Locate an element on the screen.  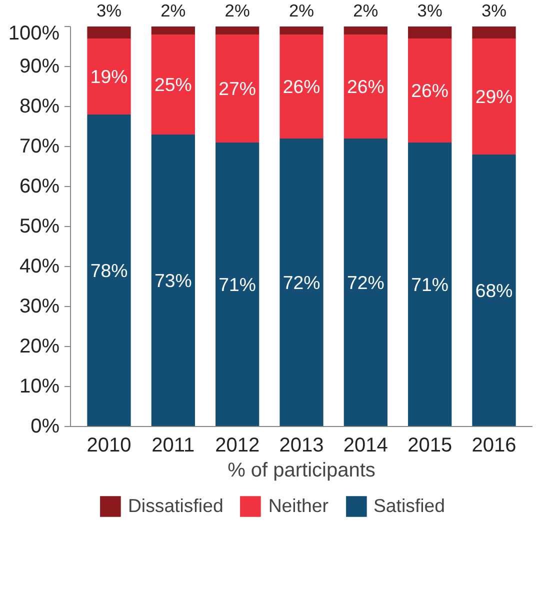
y-tick-label: 80% is located at coordinates (39, 107).